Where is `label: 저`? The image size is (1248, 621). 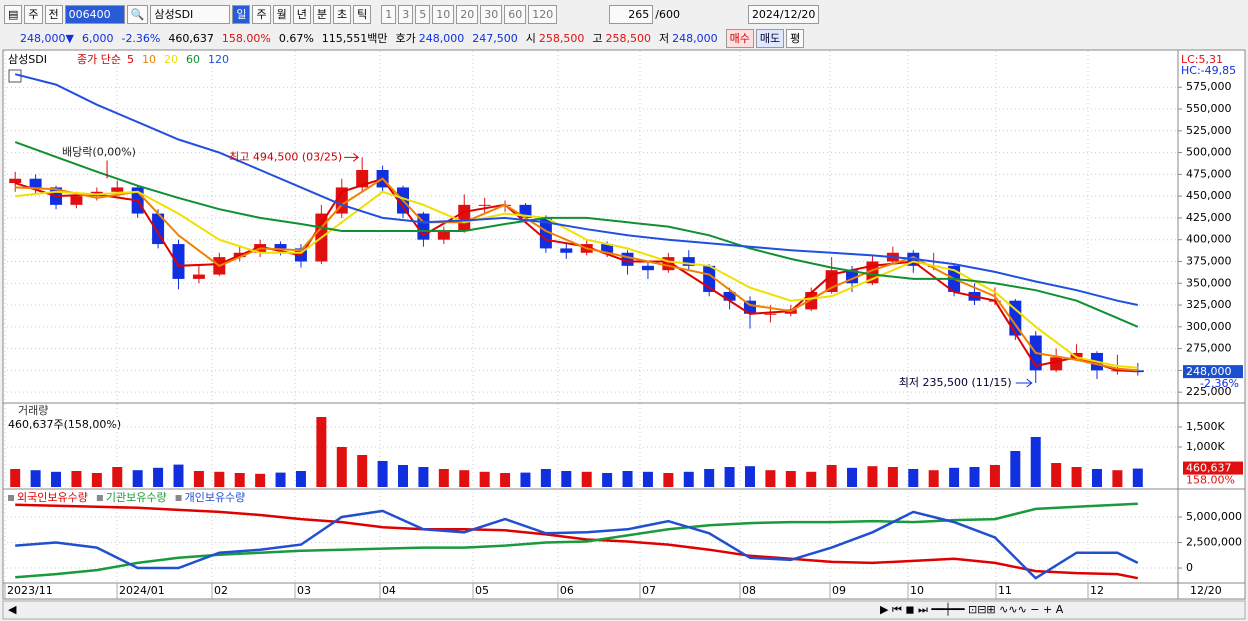 label: 저 is located at coordinates (664, 38).